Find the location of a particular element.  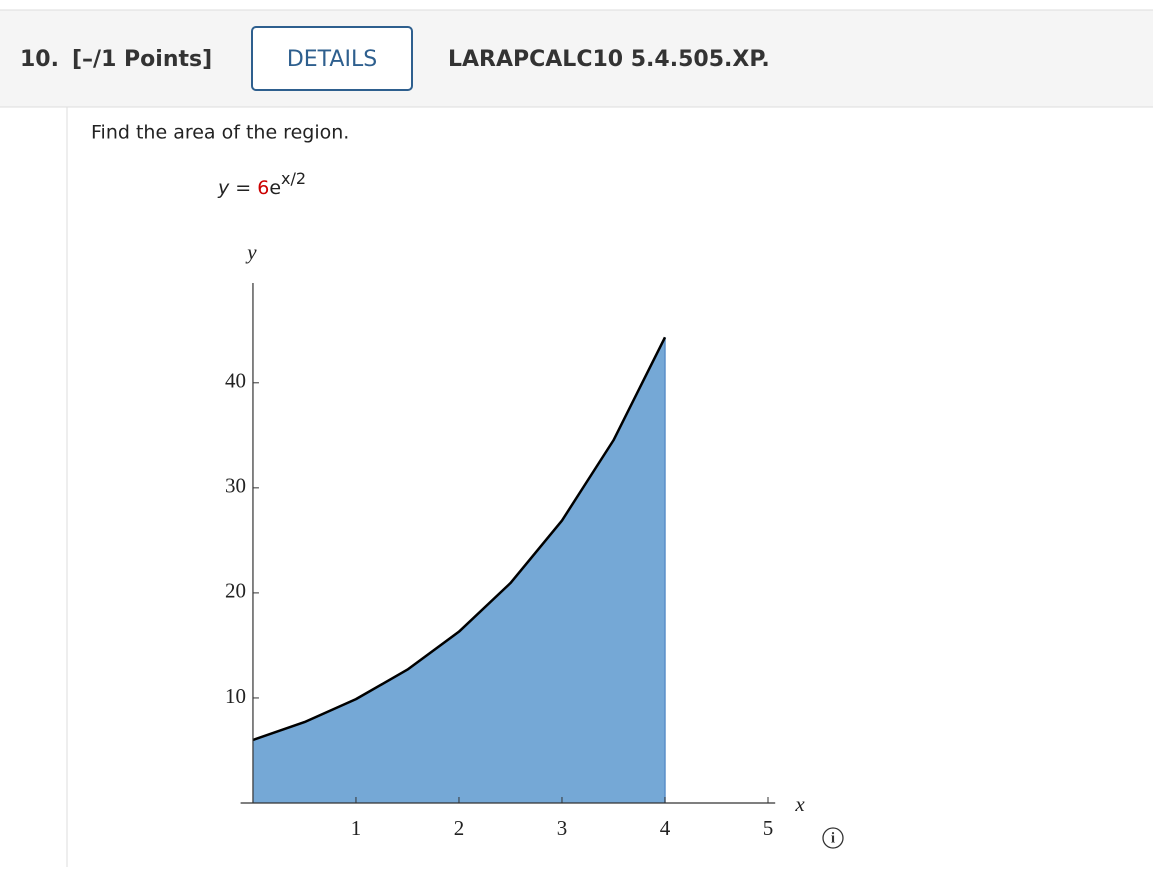

problem-code: LARAPCALC10 5.4.505.XP. is located at coordinates (609, 59).